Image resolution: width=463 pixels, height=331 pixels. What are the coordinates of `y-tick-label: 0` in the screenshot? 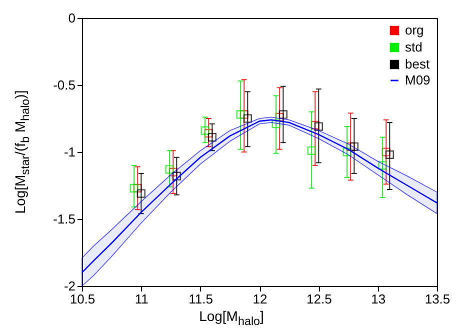 It's located at (72, 18).